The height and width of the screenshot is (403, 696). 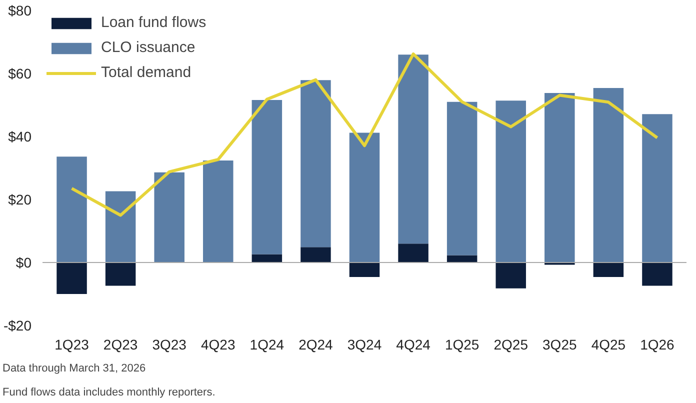 What do you see at coordinates (218, 344) in the screenshot?
I see `x-tick-label: 4Q23` at bounding box center [218, 344].